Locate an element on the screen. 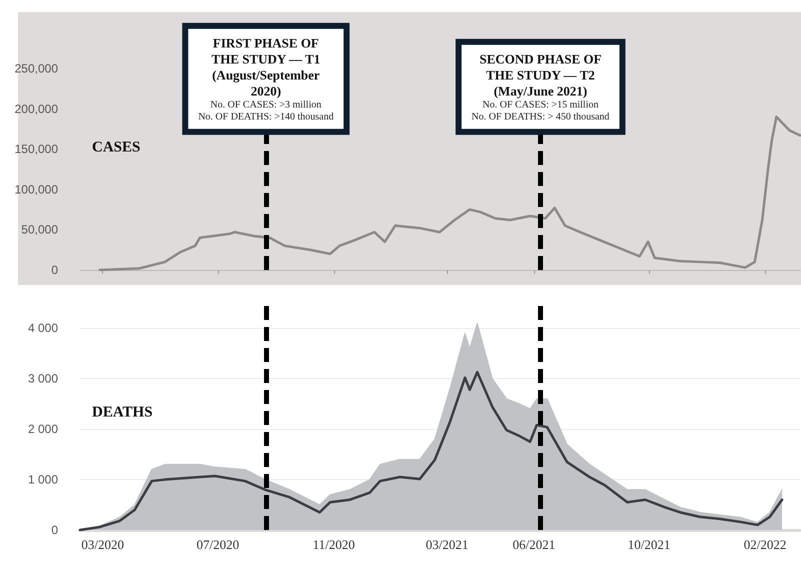 The width and height of the screenshot is (801, 564). x-tick-label: 07/2020 is located at coordinates (218, 544).